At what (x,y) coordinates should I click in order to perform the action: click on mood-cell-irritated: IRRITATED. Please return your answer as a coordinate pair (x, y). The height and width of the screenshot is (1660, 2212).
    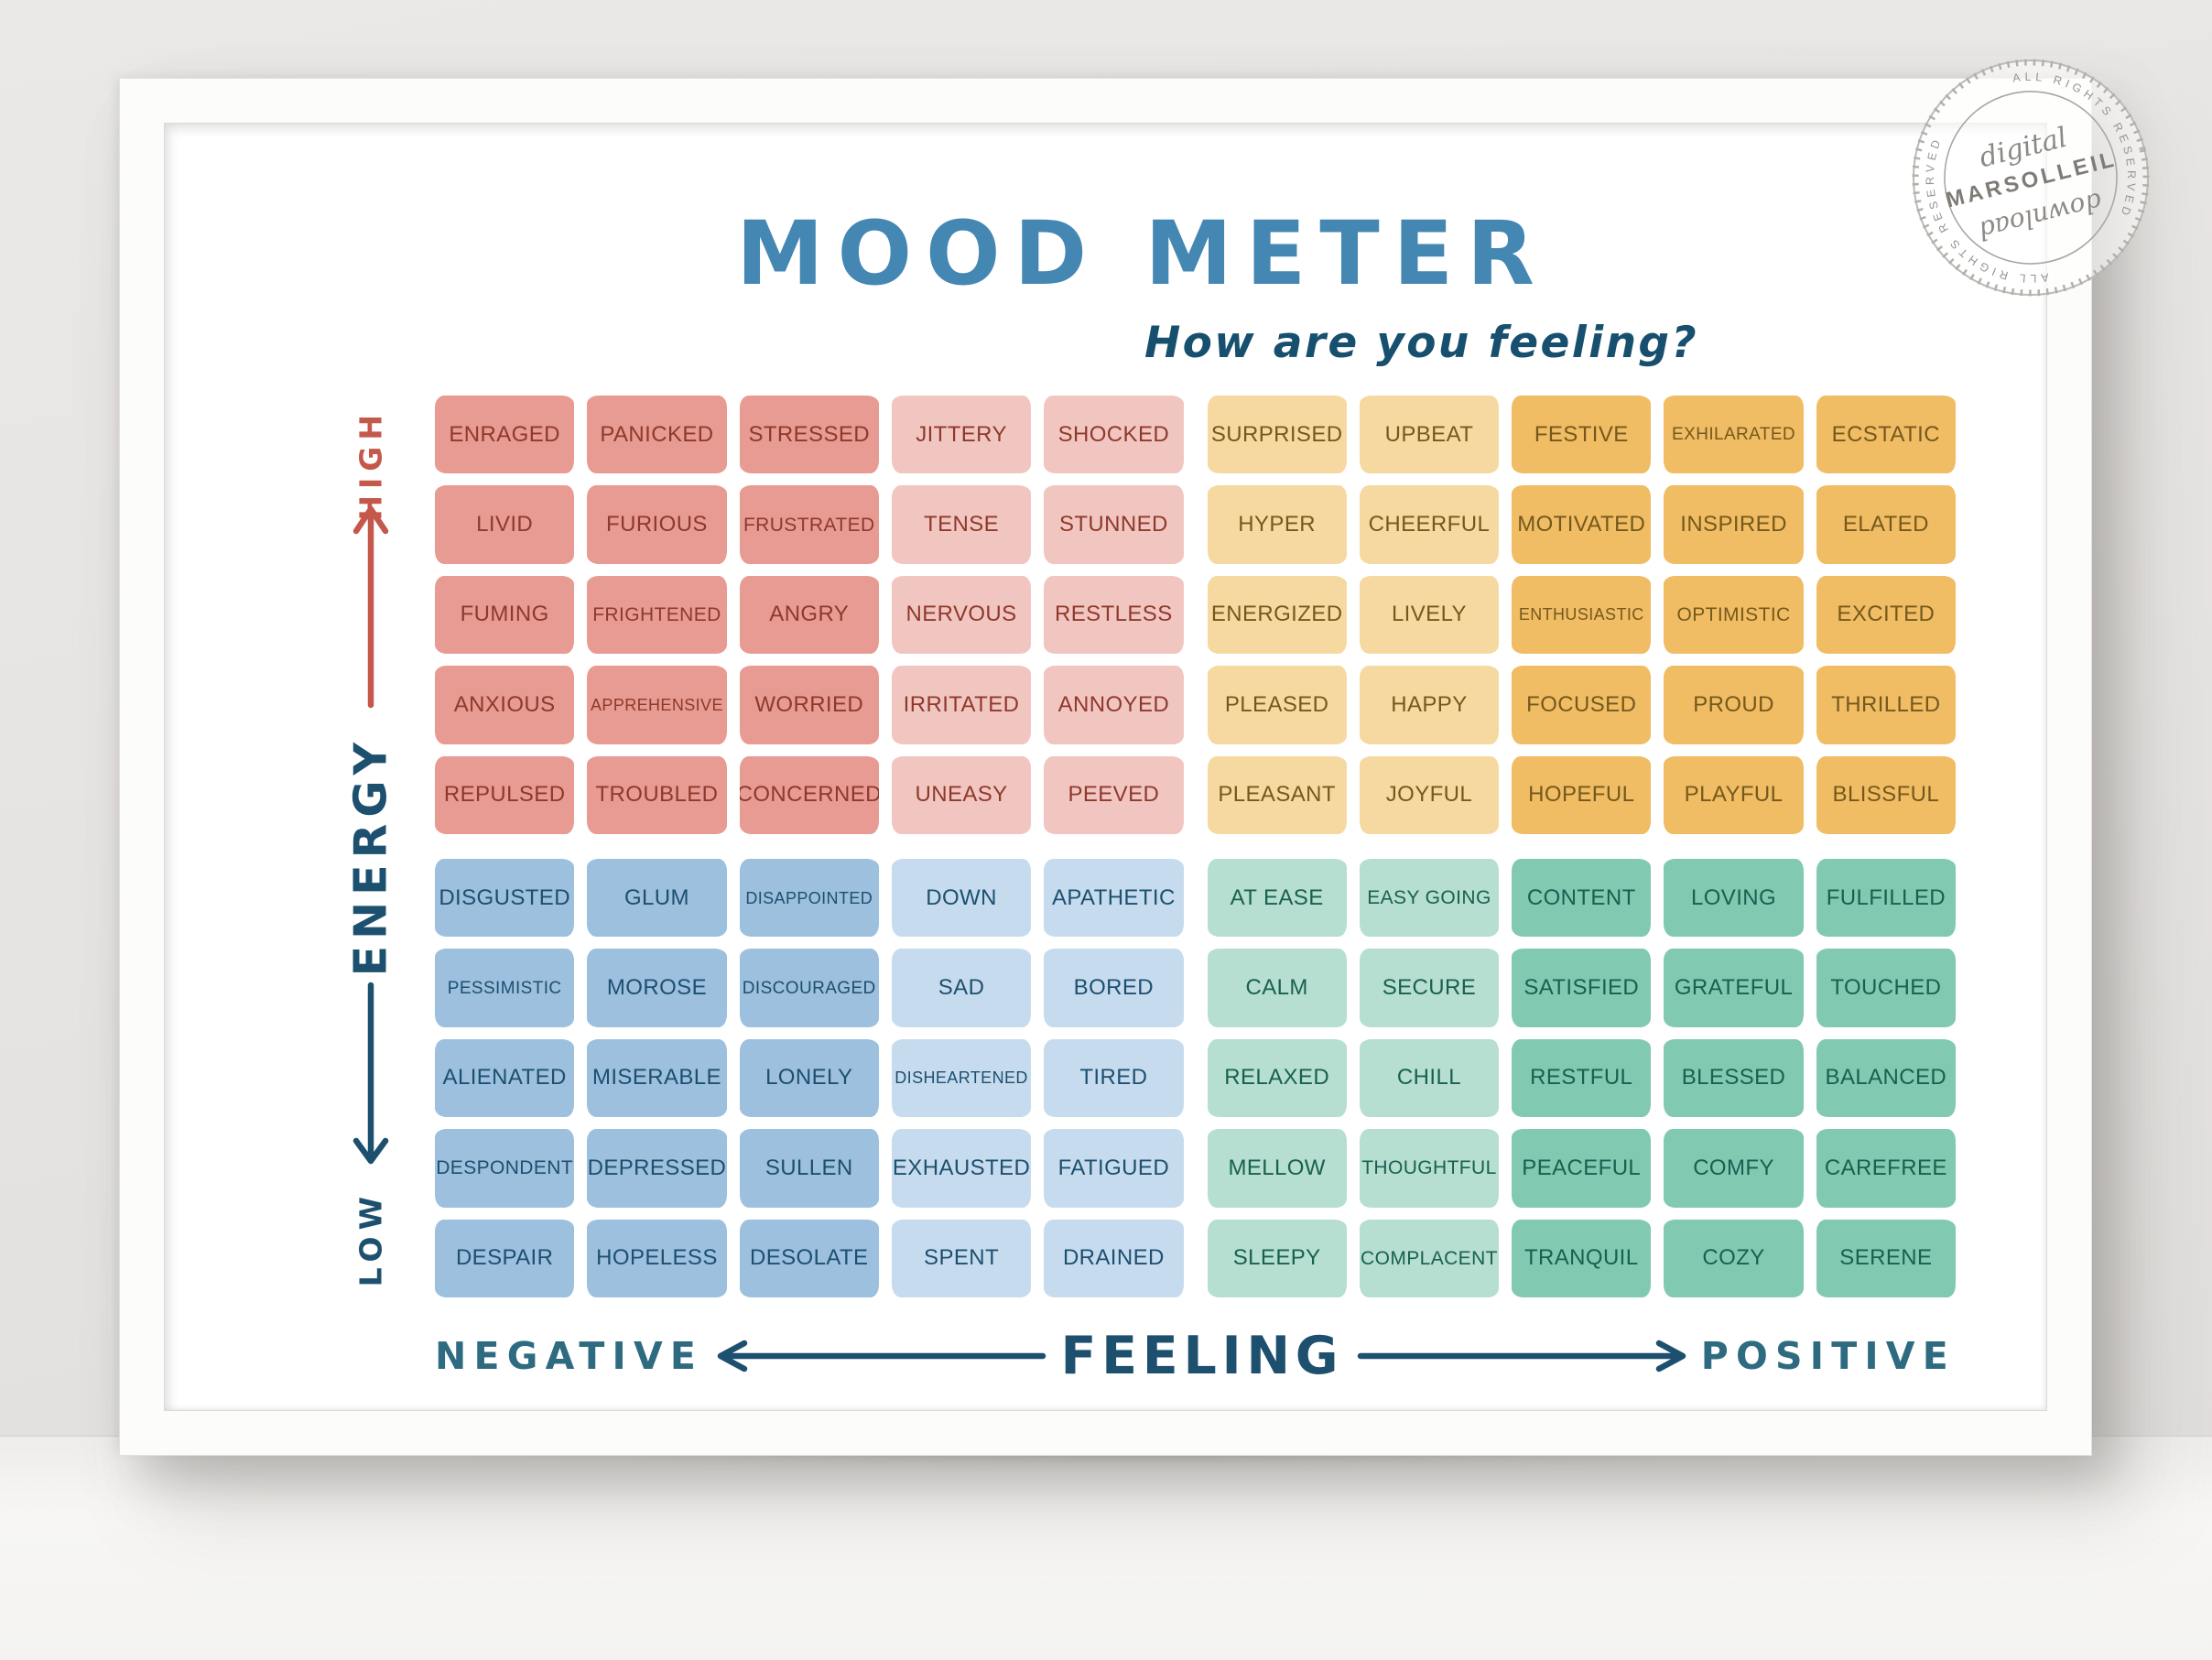
    Looking at the image, I should click on (962, 705).